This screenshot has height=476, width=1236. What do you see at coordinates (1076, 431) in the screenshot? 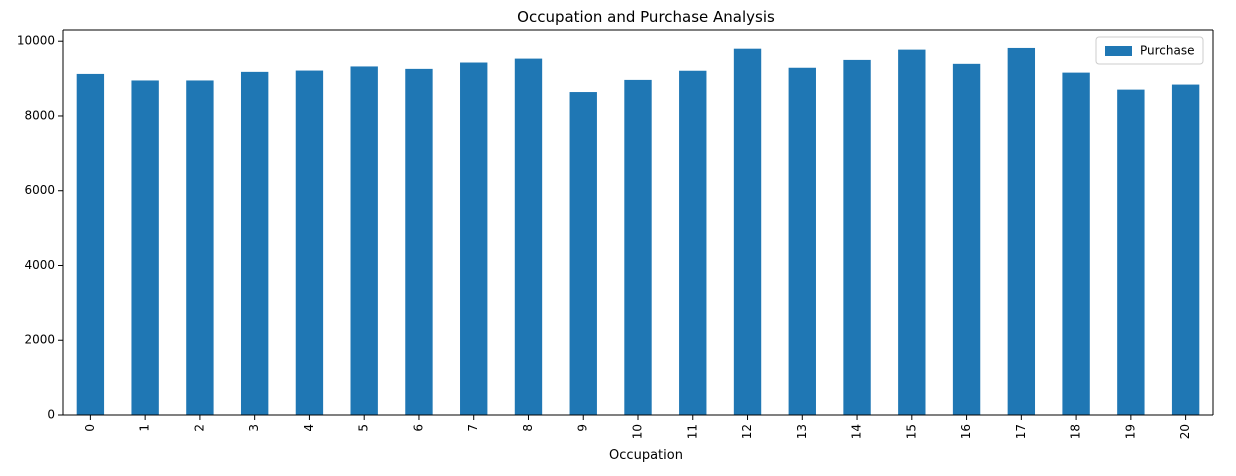
I see `x-tick-label: 18` at bounding box center [1076, 431].